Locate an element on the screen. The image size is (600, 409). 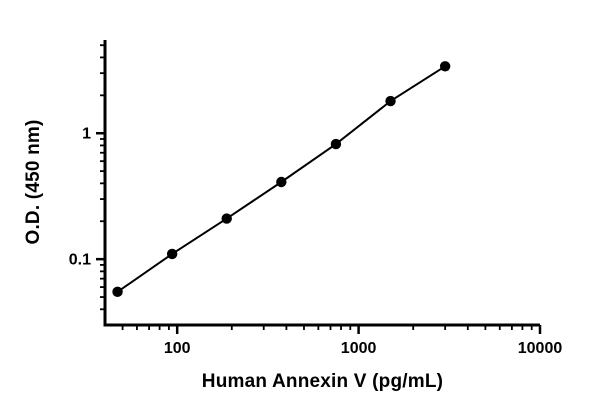
x-tick-label: 10000 is located at coordinates (540, 348).